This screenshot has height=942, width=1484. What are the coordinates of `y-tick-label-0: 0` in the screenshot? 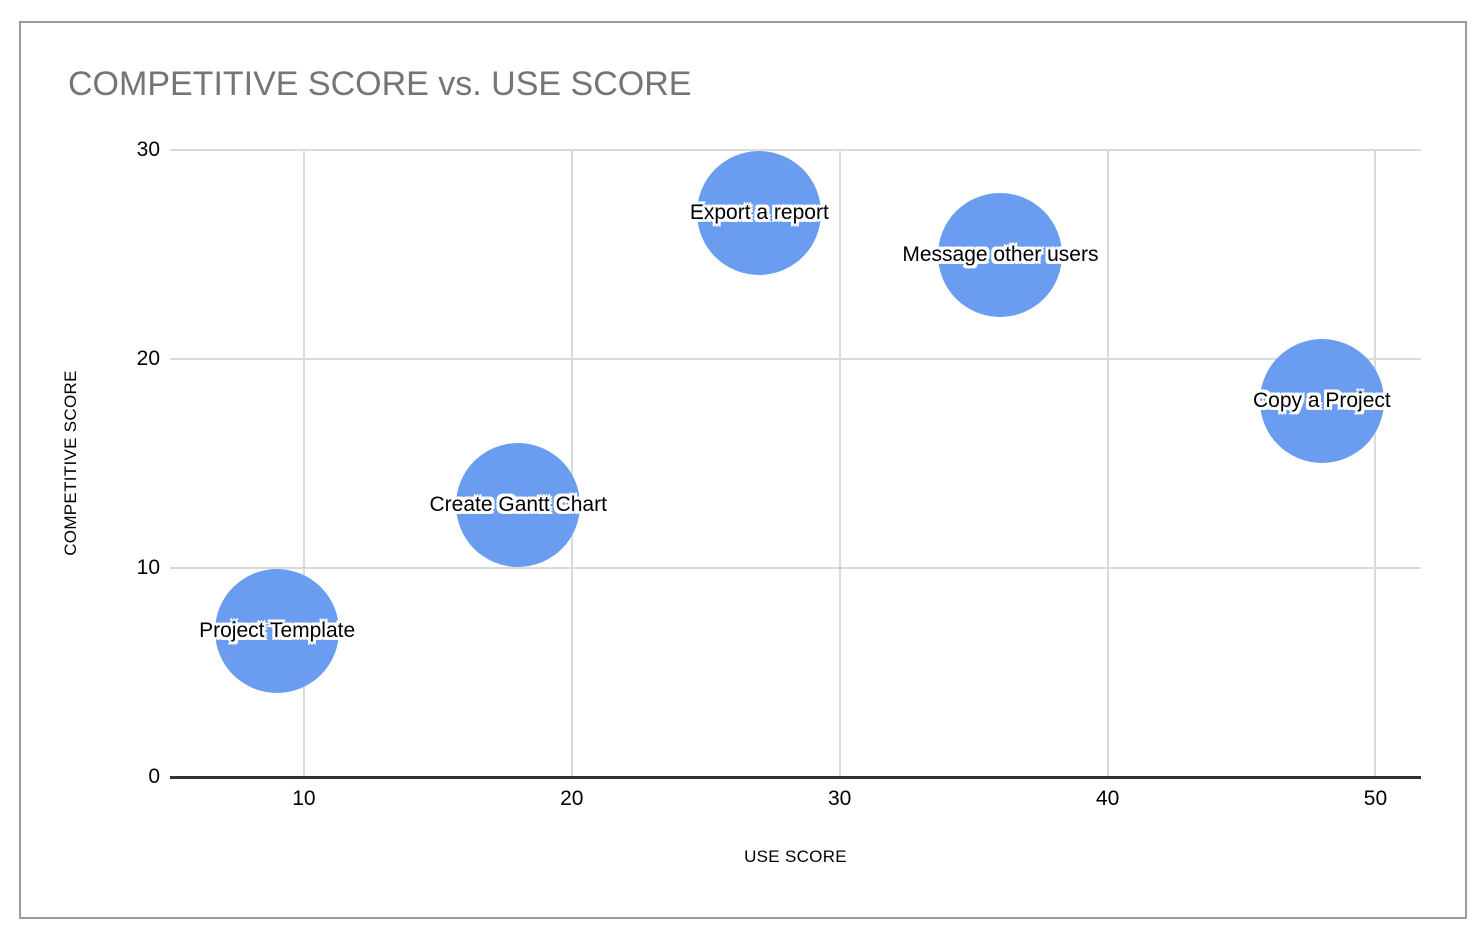 It's located at (154, 776).